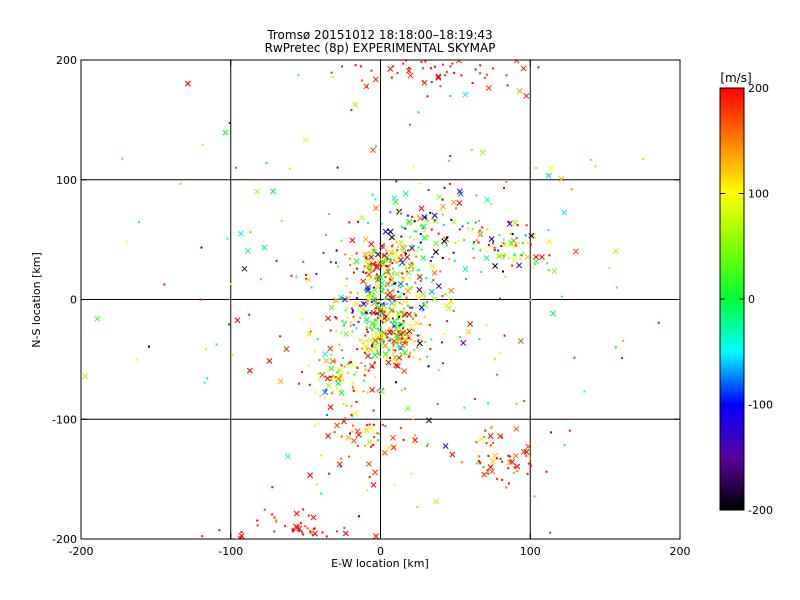 This screenshot has width=800, height=600. I want to click on colorbar-tick-label-2: 0, so click(751, 299).